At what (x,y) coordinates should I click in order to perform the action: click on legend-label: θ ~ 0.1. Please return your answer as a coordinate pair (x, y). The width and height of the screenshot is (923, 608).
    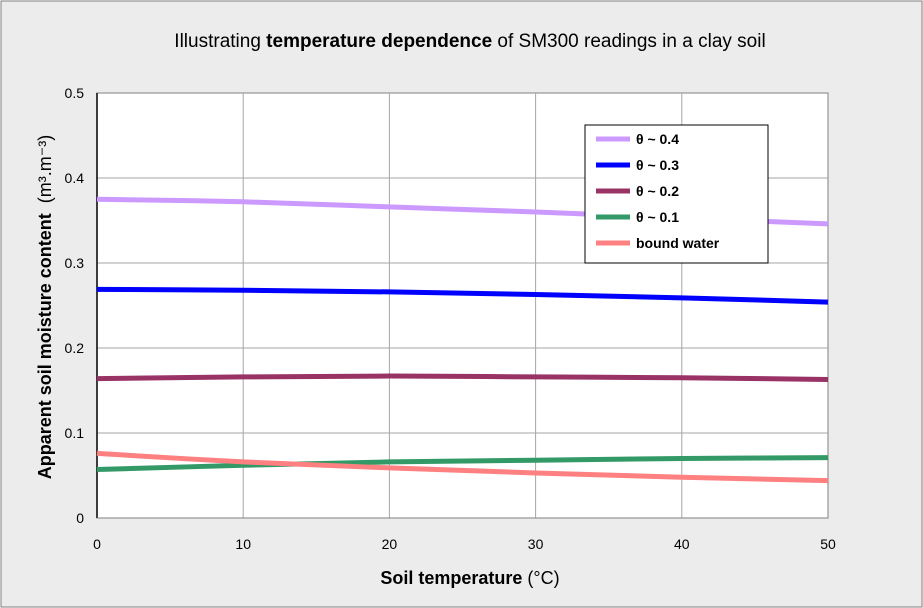
    Looking at the image, I should click on (657, 217).